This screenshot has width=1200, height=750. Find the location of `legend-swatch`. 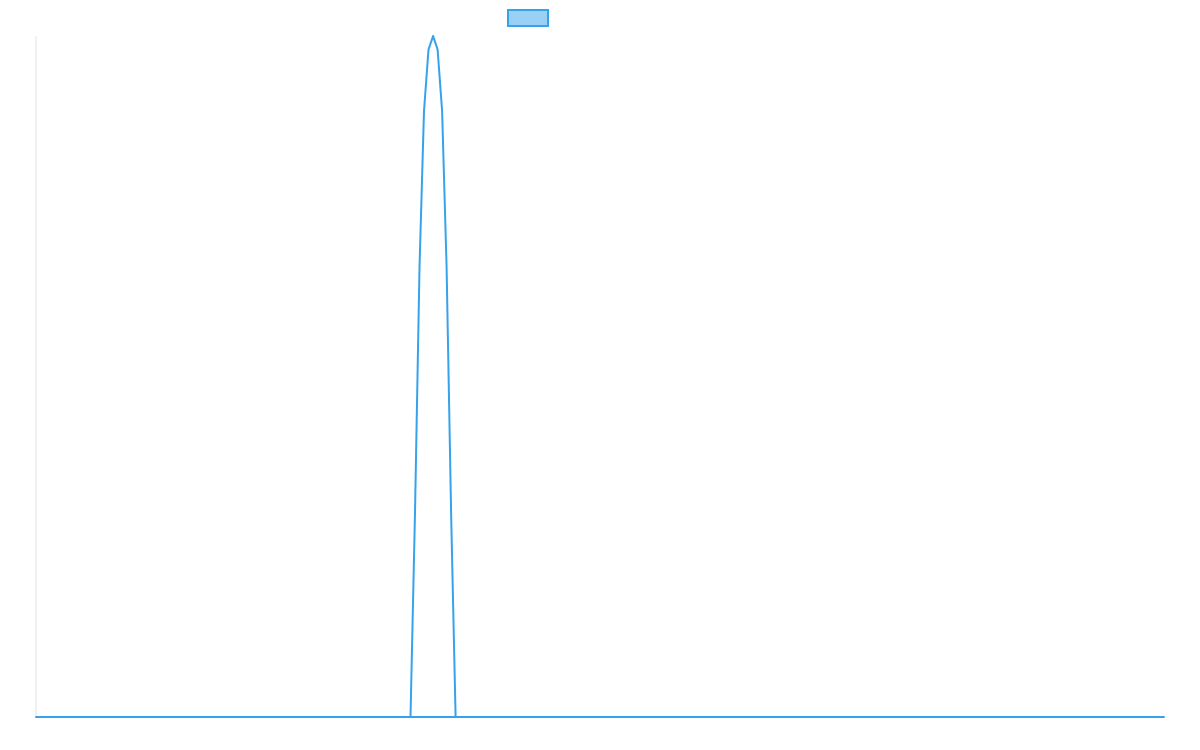

legend-swatch is located at coordinates (528, 18).